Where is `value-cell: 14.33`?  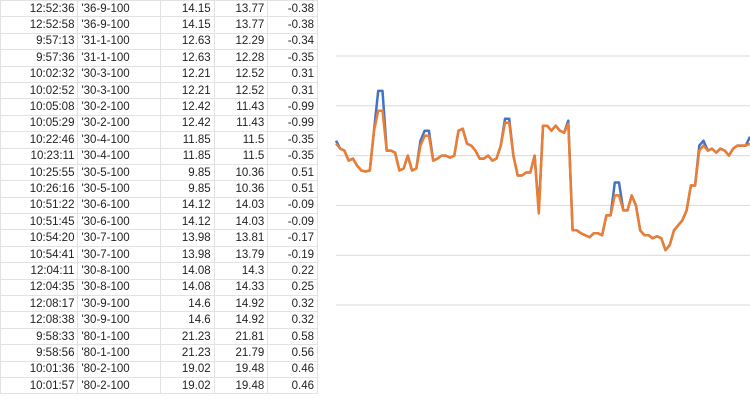 value-cell: 14.33 is located at coordinates (241, 287).